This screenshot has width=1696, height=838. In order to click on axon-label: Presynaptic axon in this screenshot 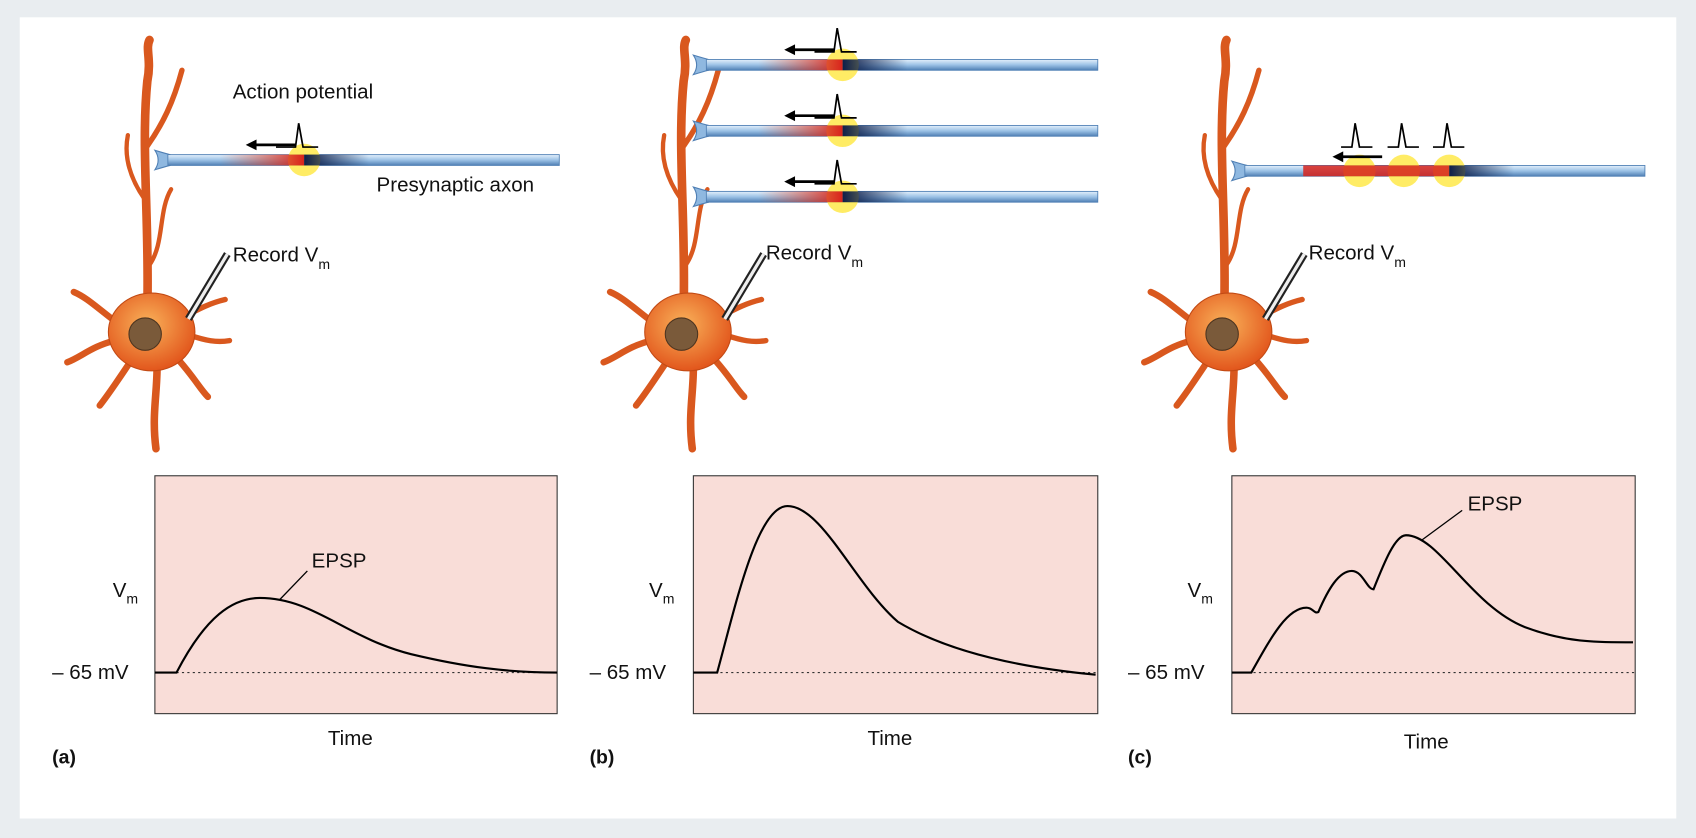, I will do `click(456, 184)`.